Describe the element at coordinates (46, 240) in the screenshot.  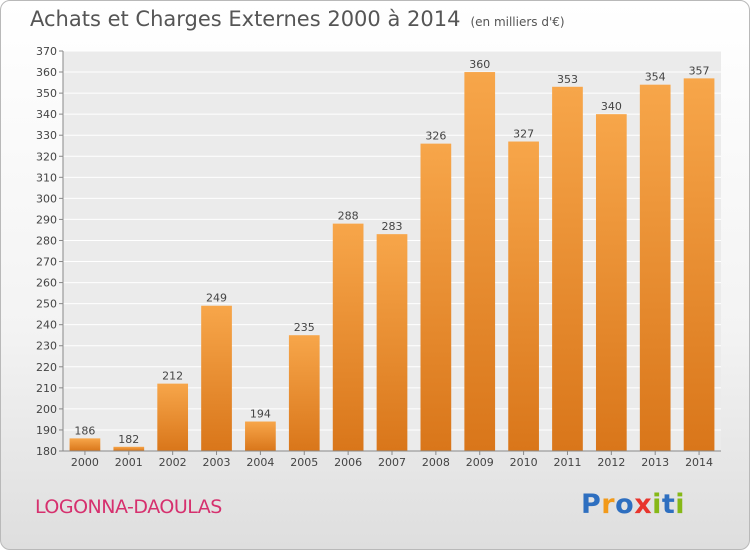
I see `y-tick-label: 280` at that location.